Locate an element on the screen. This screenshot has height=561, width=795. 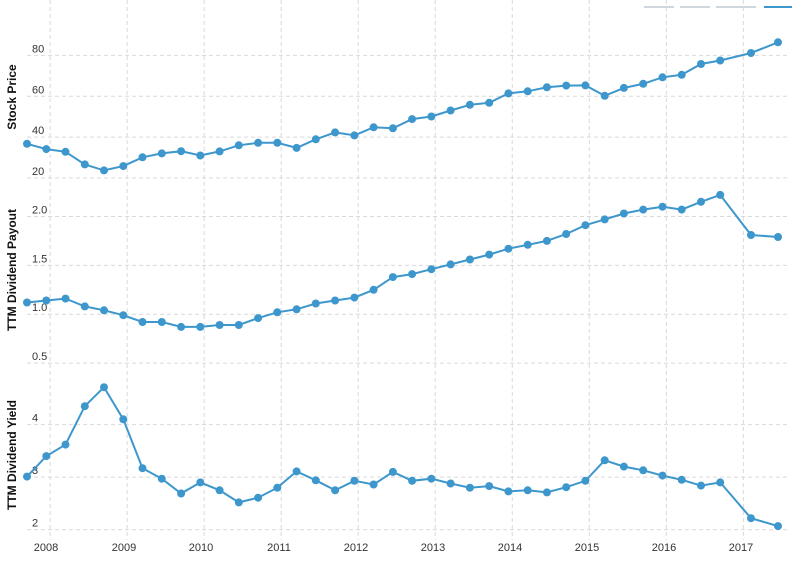
x-tick-label: 2017 is located at coordinates (741, 548).